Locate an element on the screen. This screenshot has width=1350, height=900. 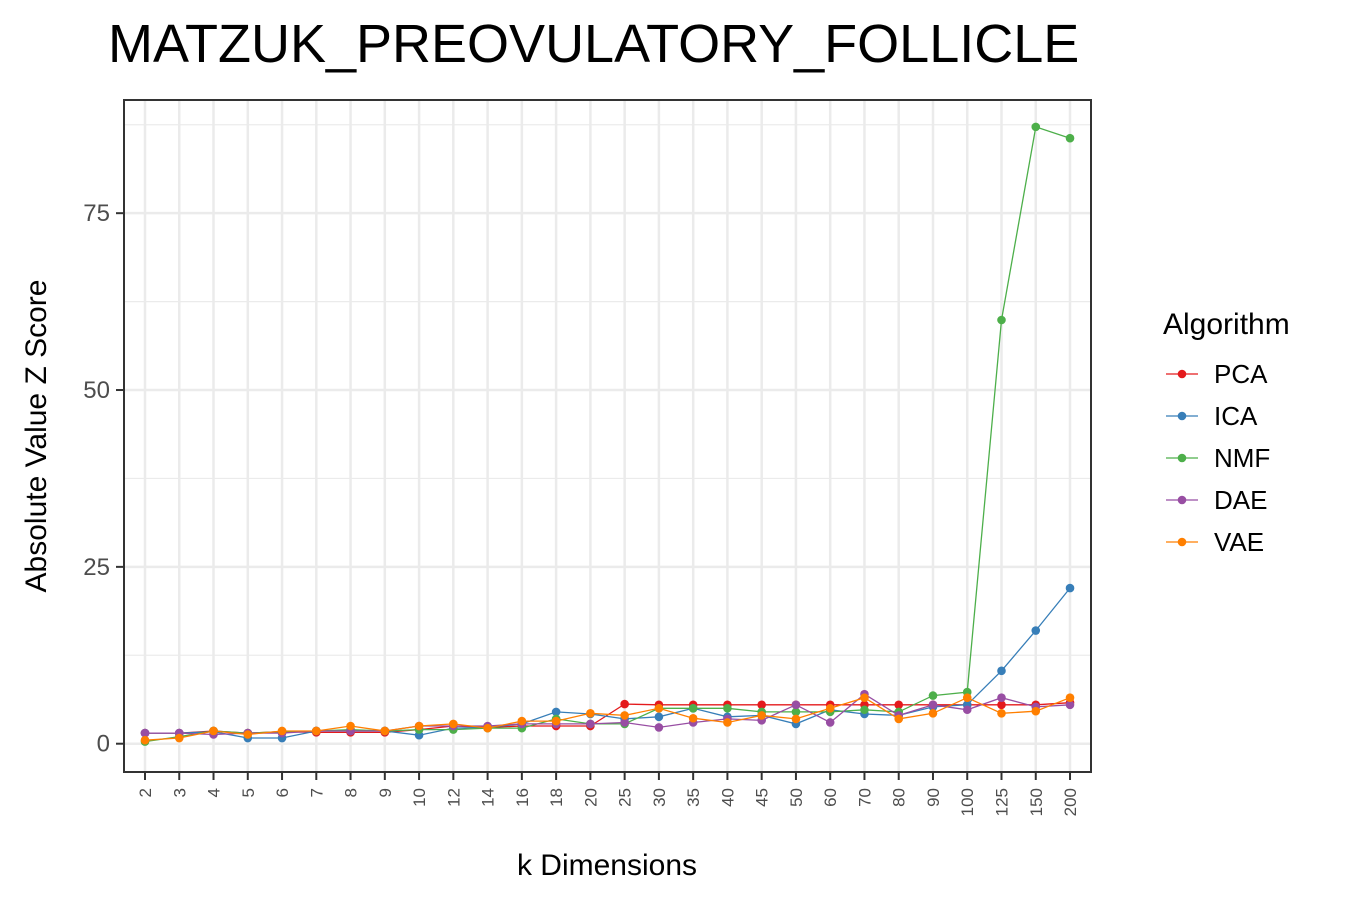
x-tick-label: 125 is located at coordinates (1002, 802).